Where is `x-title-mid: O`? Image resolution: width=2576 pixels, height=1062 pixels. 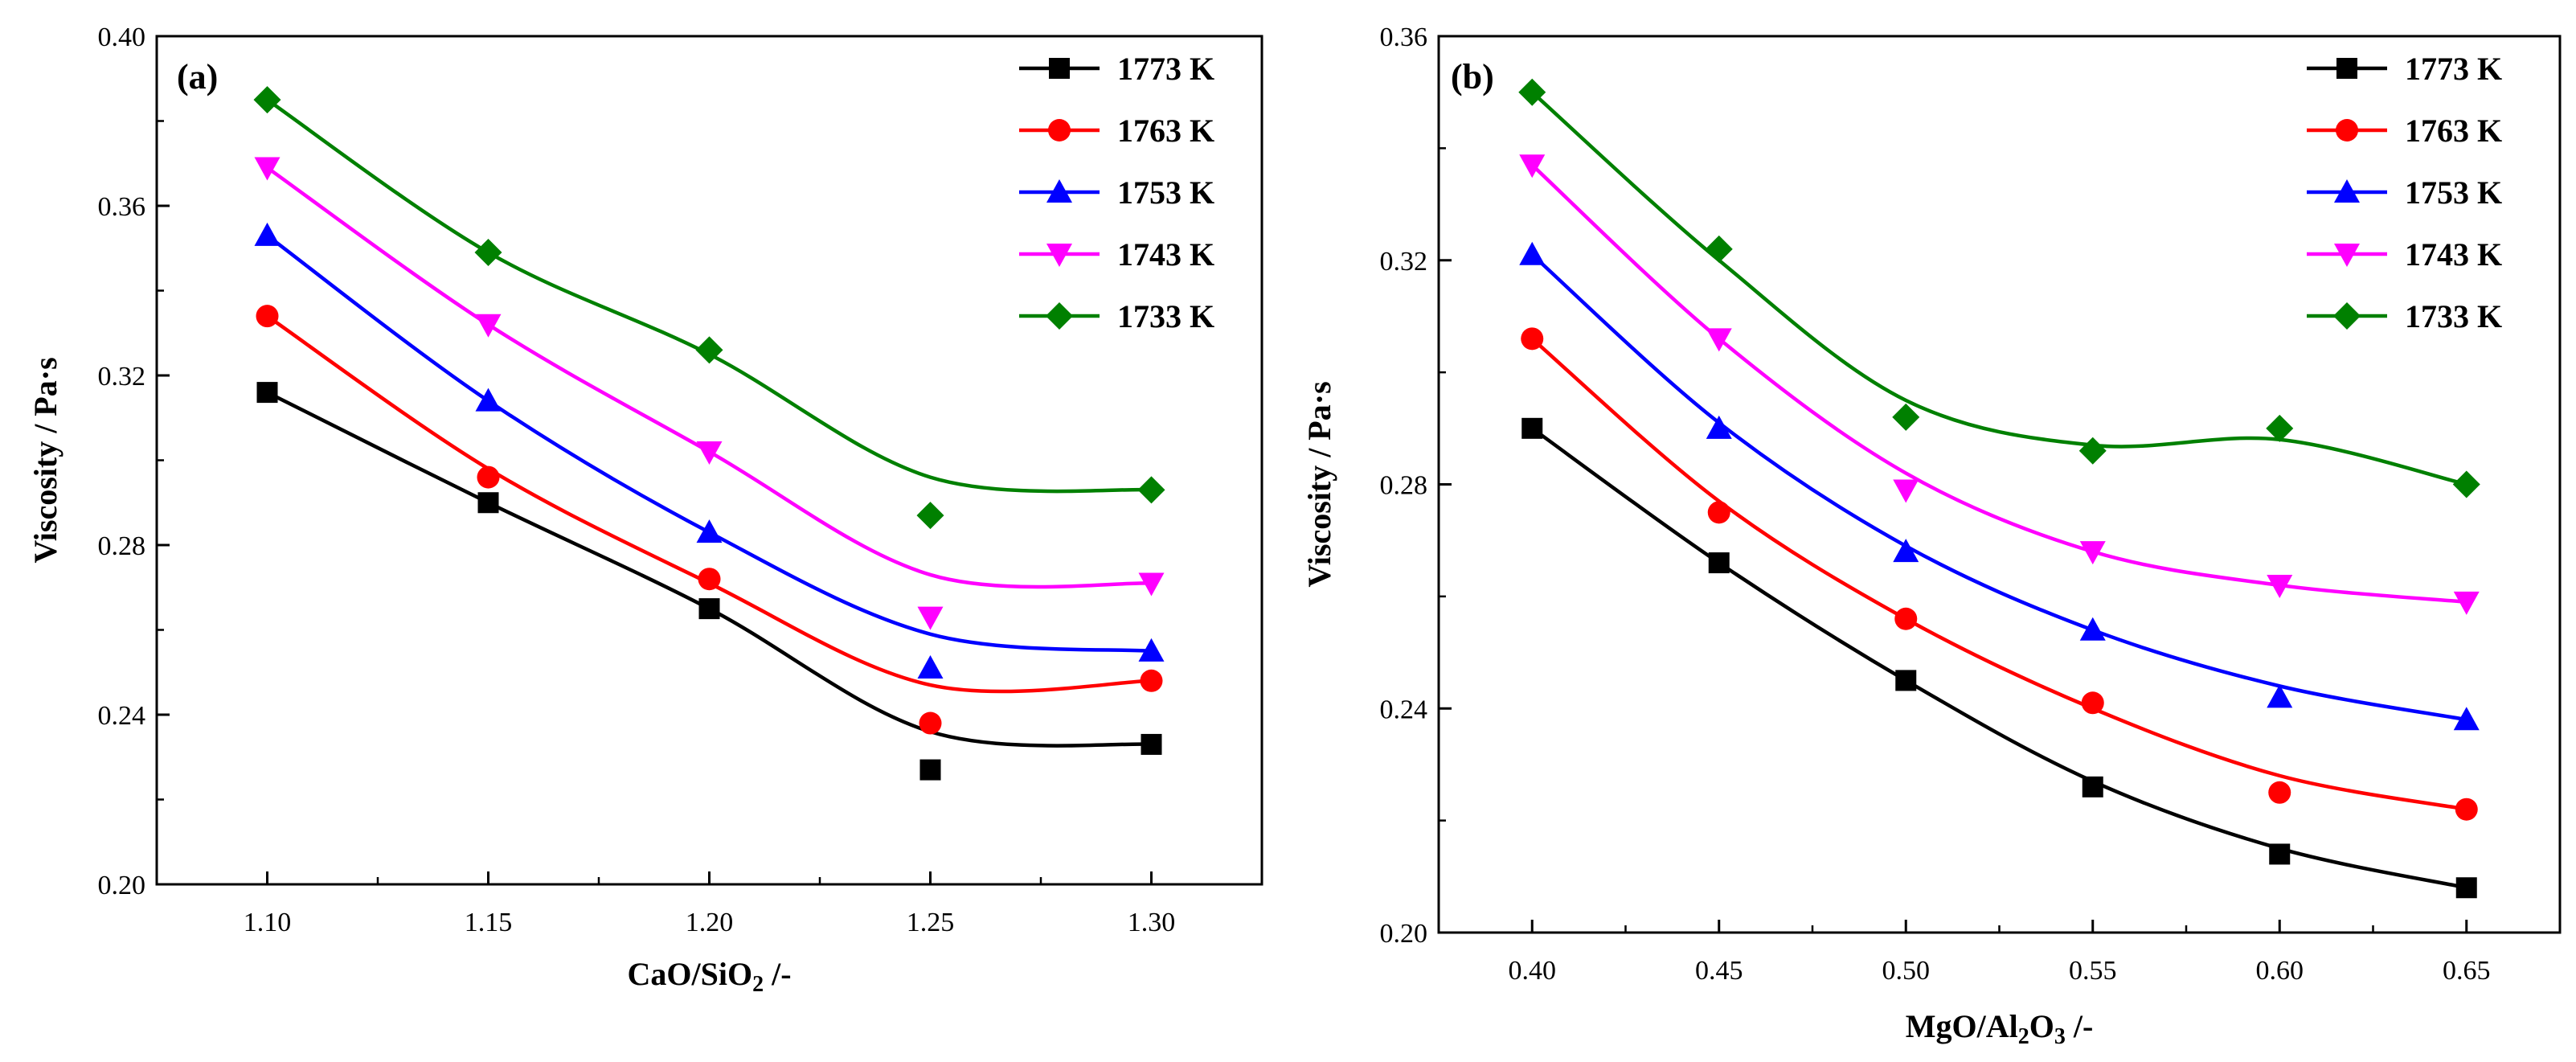 x-title-mid: O is located at coordinates (2041, 1026).